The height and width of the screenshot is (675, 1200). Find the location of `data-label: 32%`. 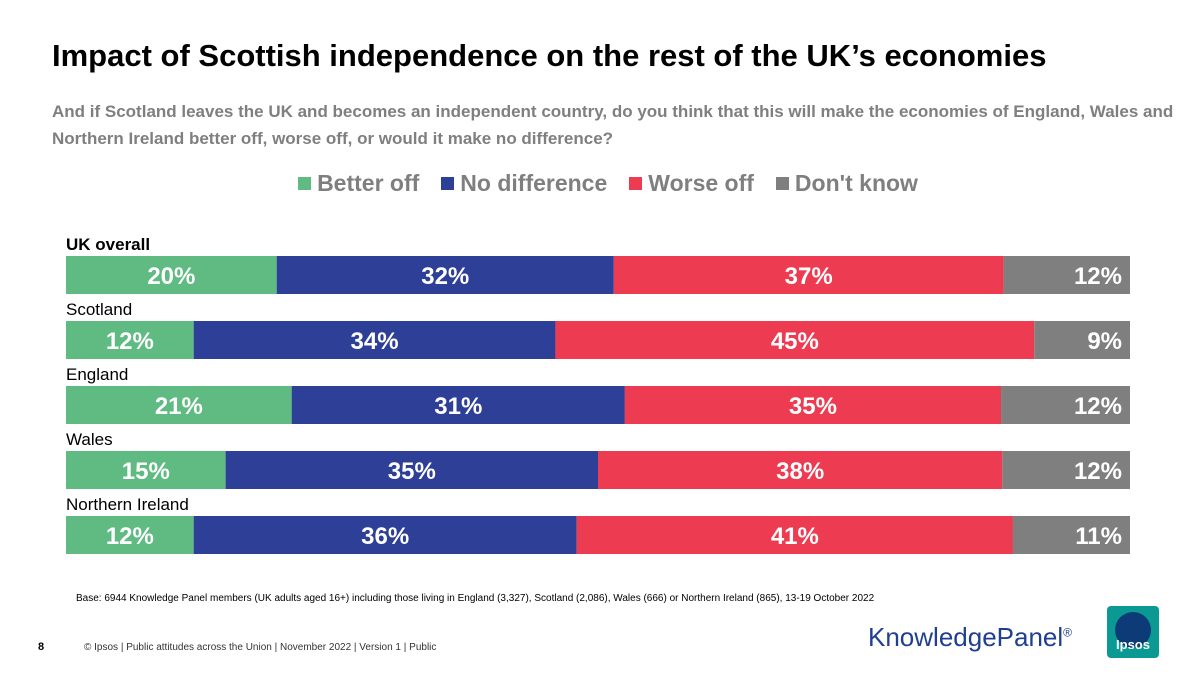

data-label: 32% is located at coordinates (445, 276).